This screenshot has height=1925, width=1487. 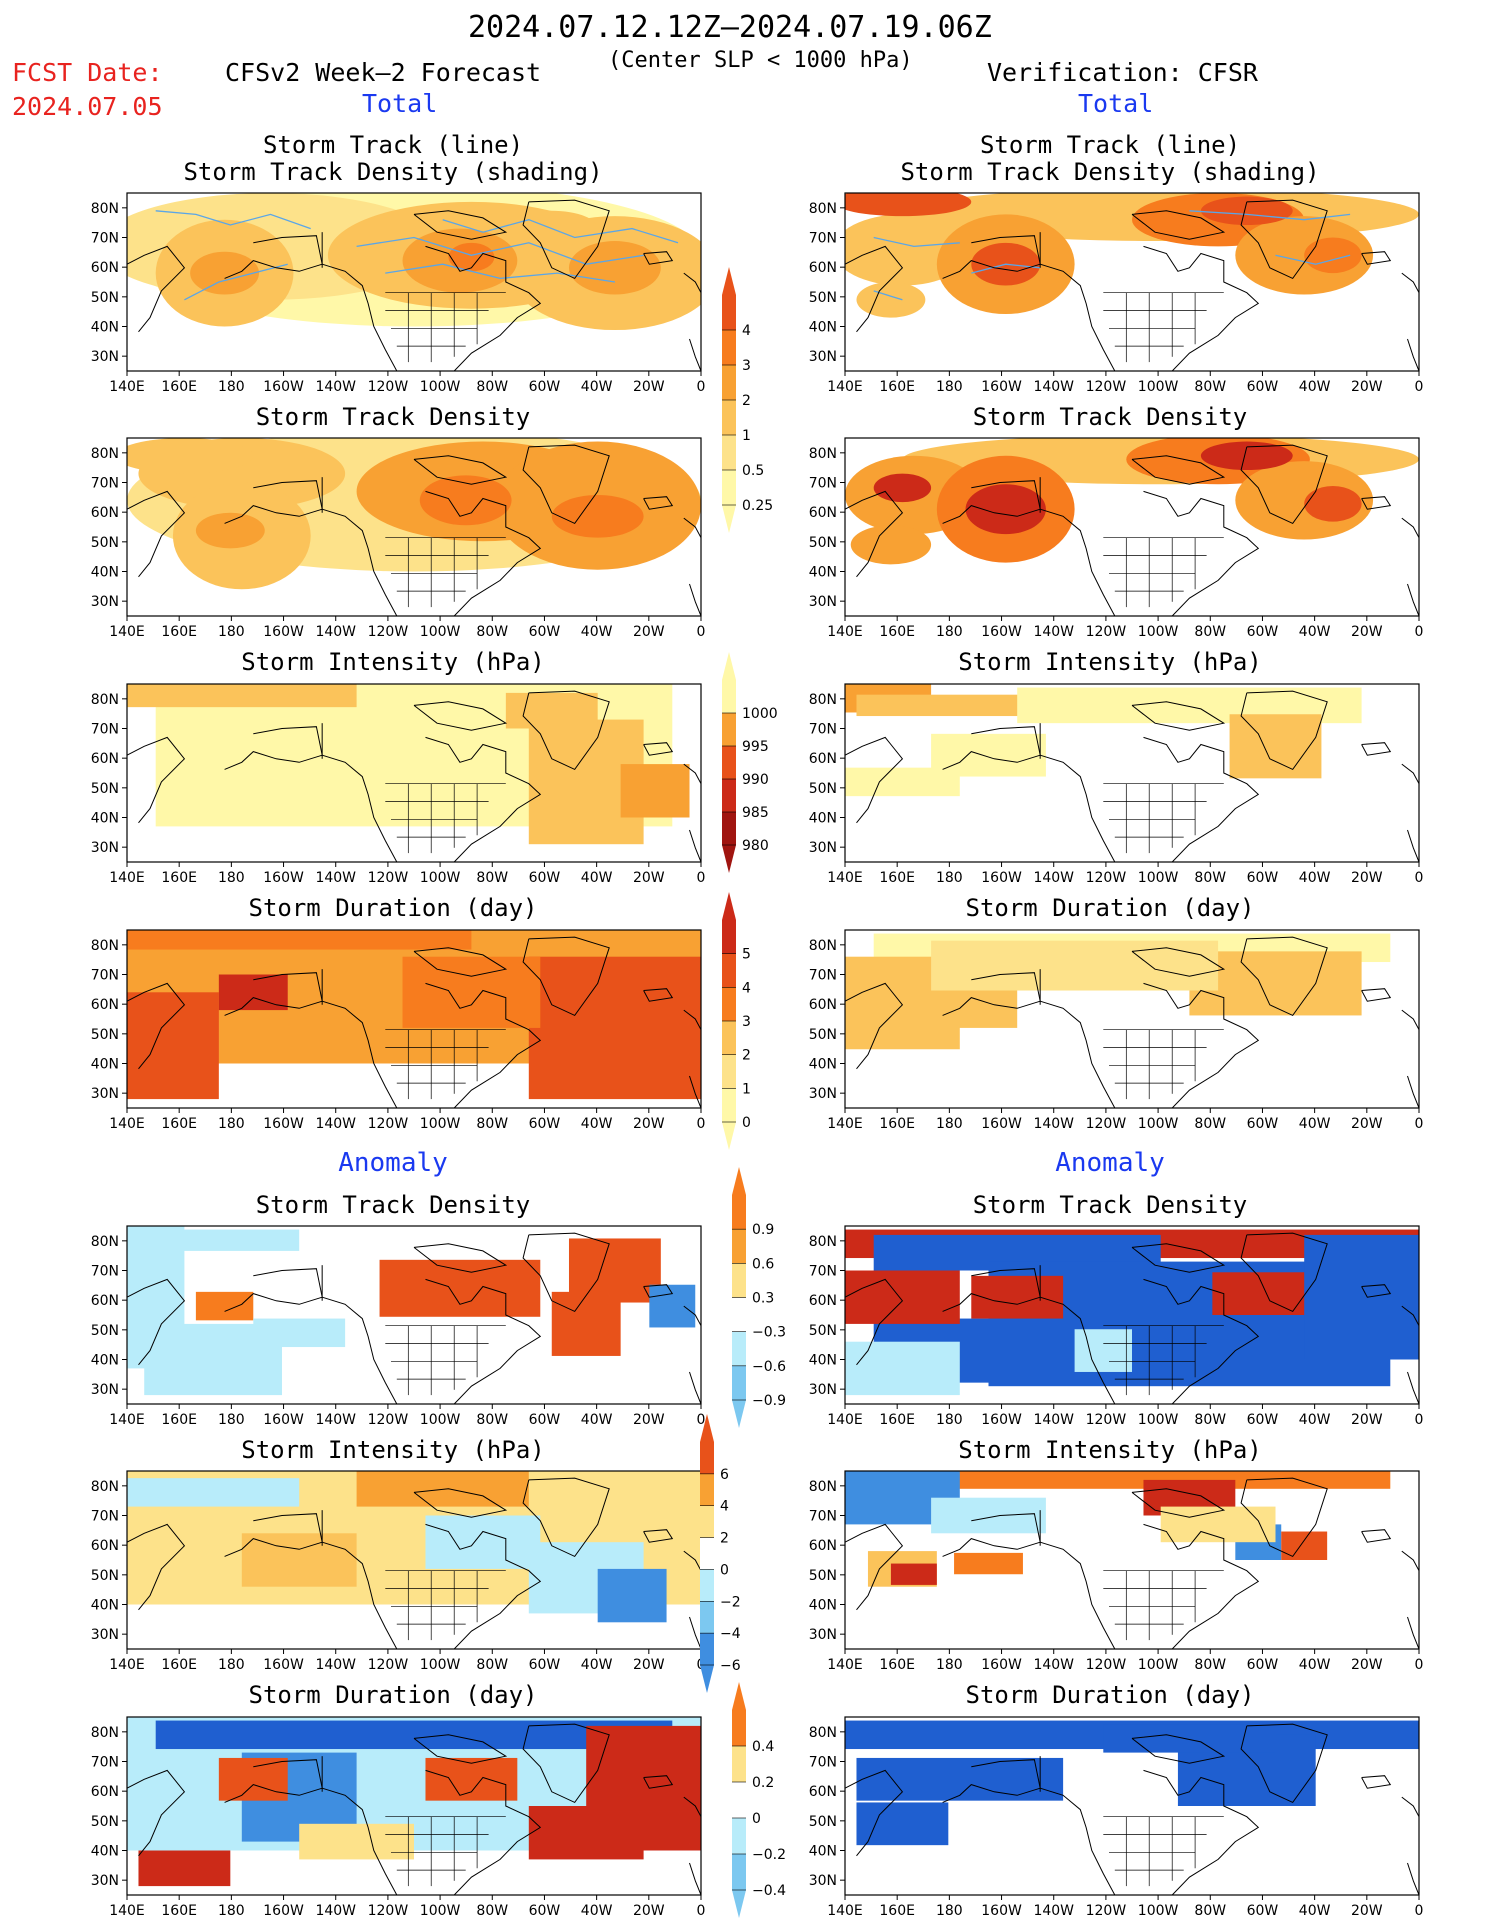 What do you see at coordinates (724, 1475) in the screenshot?
I see `colorbar-label: 6` at bounding box center [724, 1475].